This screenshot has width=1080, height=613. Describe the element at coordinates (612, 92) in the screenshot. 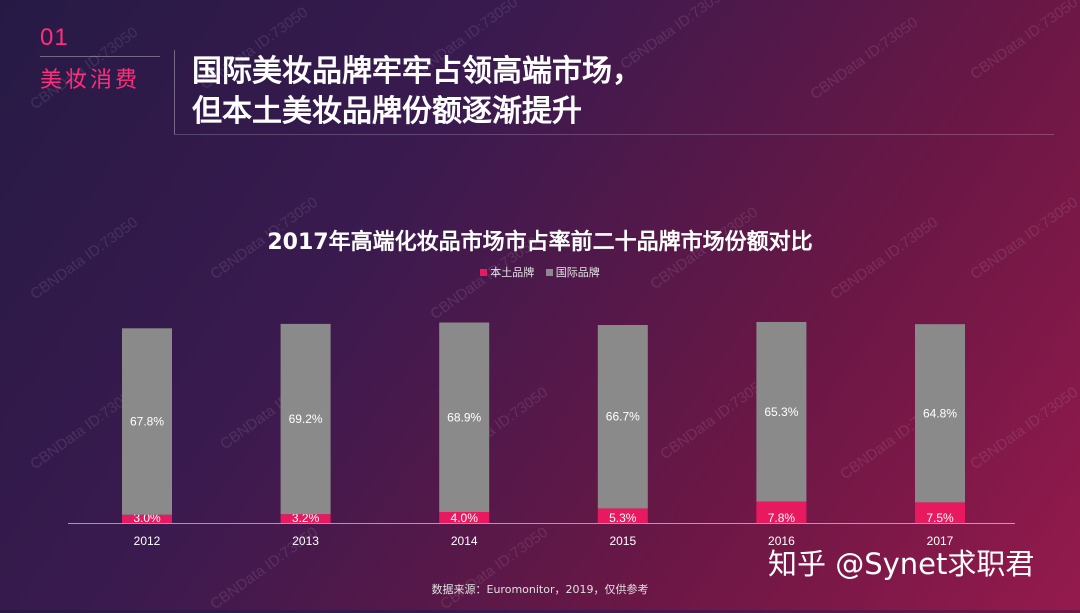

I see `page-headline: 国际美妆品牌牢牢占领高端市场， 但本土美妆品牌份额逐渐提升` at that location.